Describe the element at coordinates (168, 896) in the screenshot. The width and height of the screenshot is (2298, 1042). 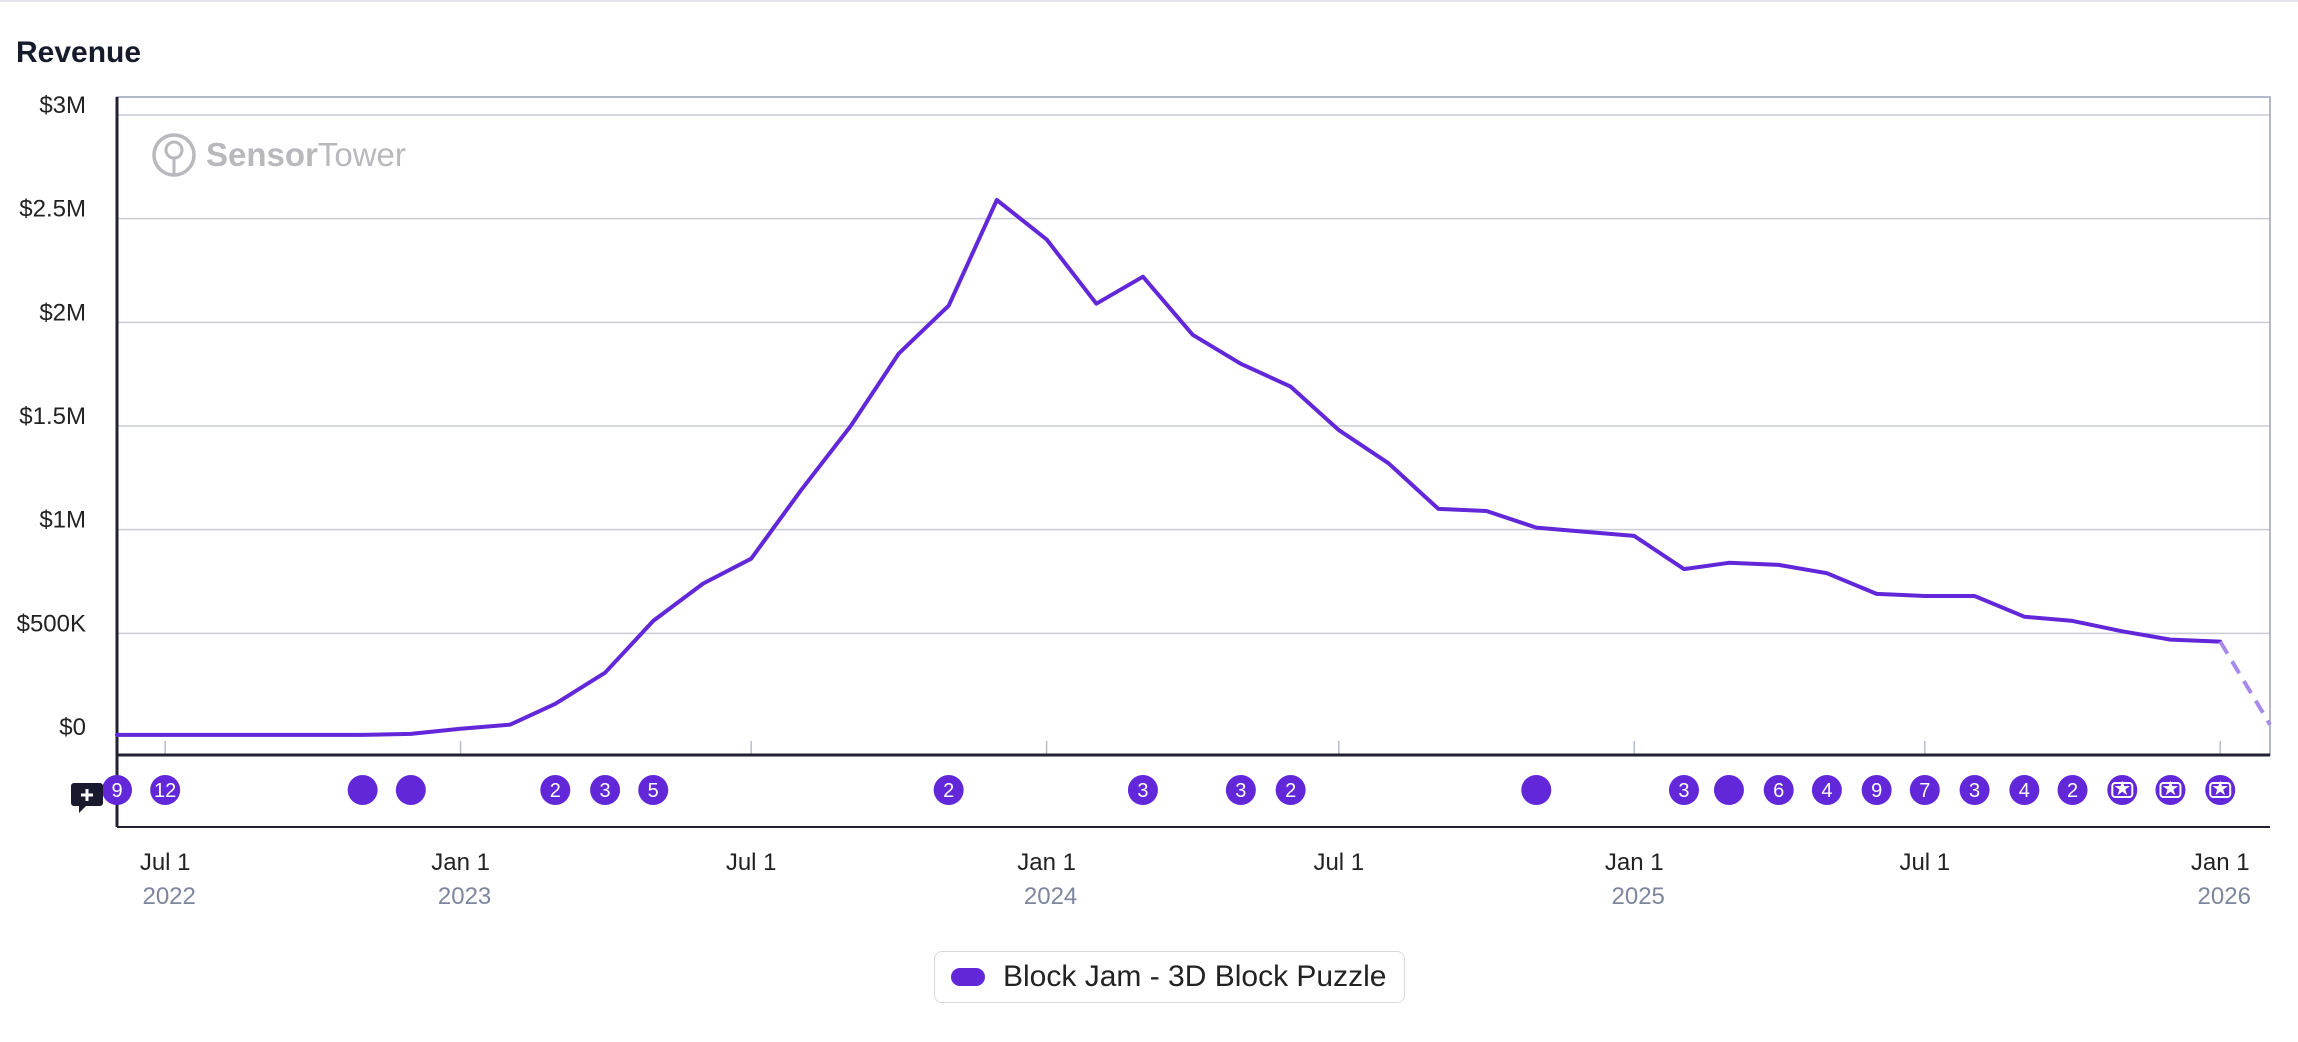
I see `x-tick-year: 2022` at that location.